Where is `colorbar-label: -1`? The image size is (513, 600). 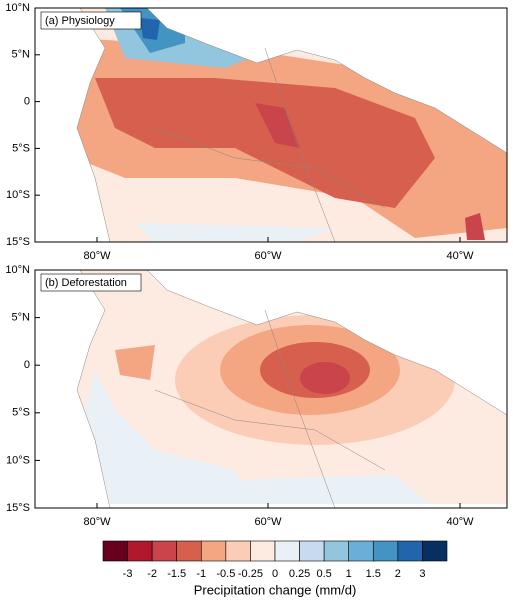
colorbar-label: -1 is located at coordinates (201, 574).